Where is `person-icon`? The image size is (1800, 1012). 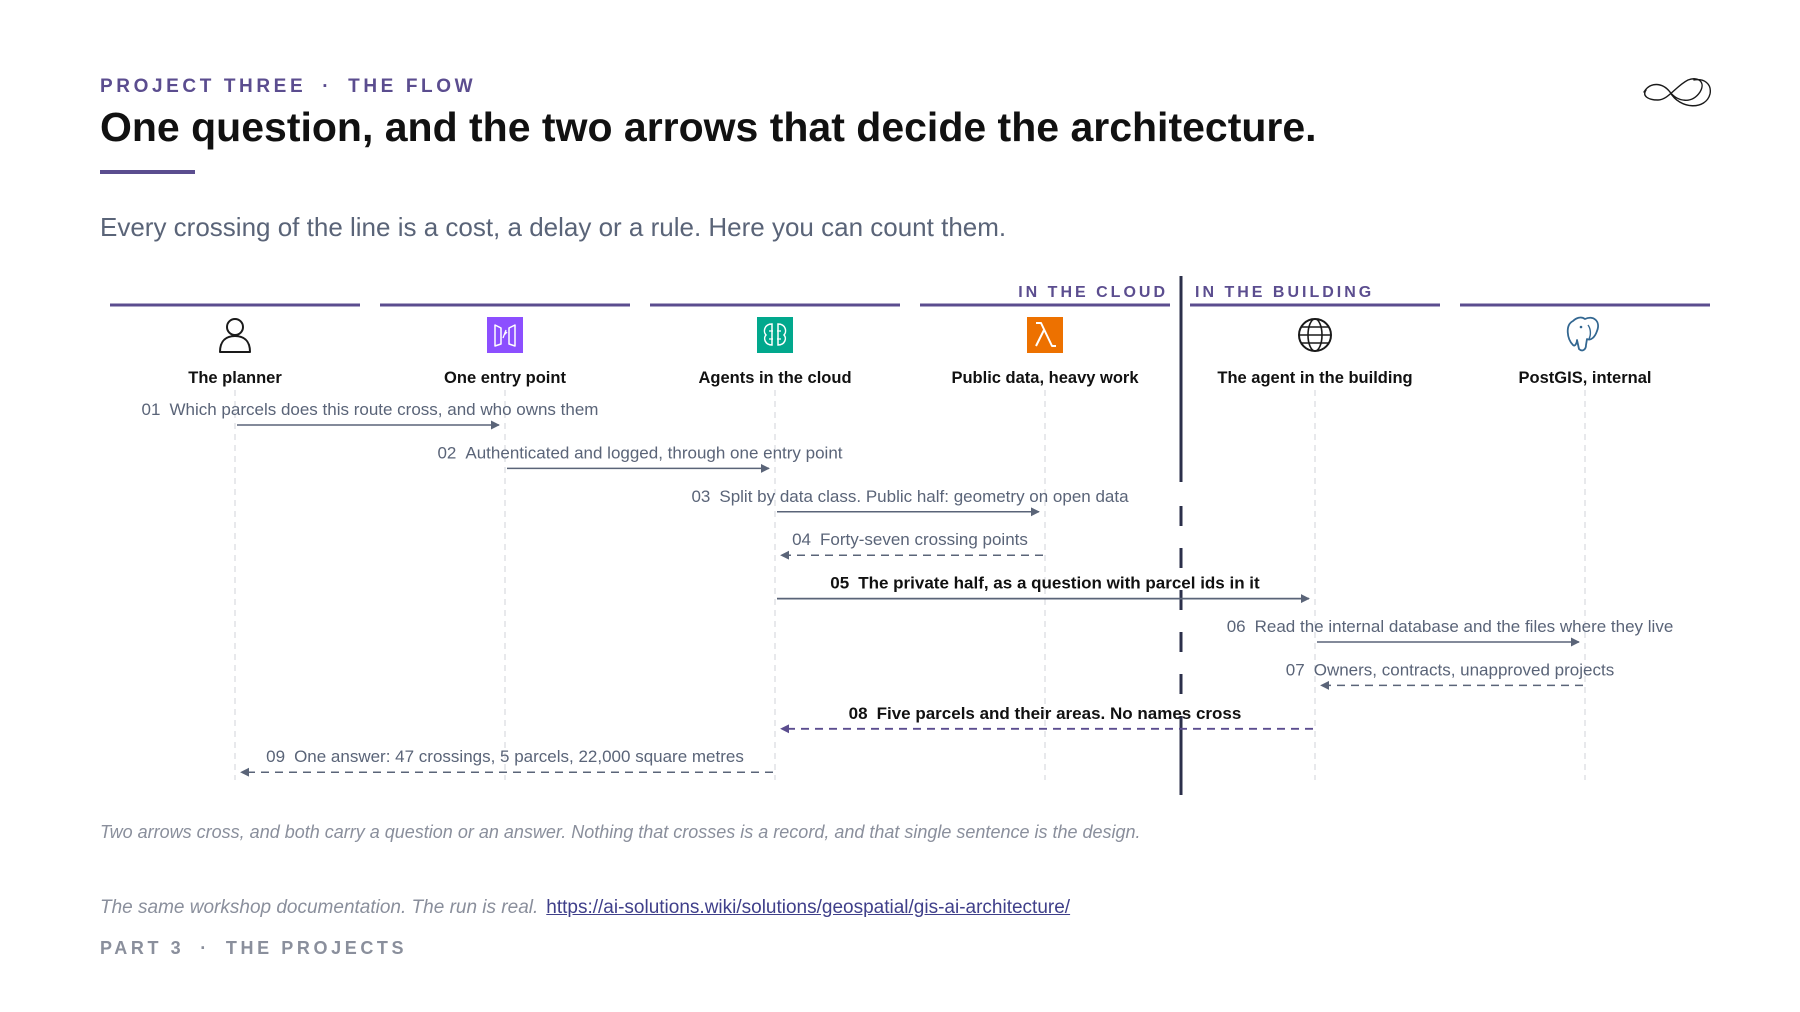 person-icon is located at coordinates (235, 335).